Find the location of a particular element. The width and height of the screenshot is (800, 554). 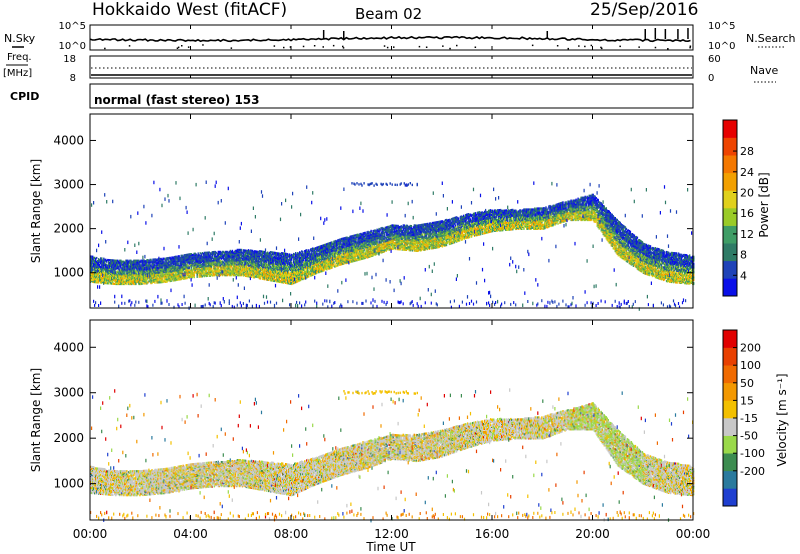

cpid-text: normal (fast stereo) 153 is located at coordinates (177, 100).